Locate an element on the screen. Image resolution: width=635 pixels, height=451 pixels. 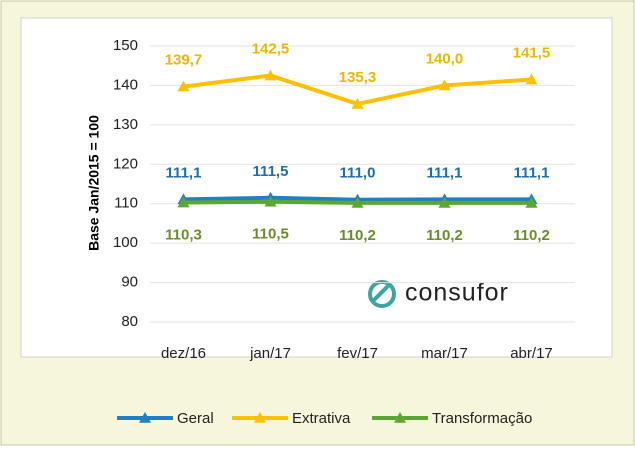
data-label: 140,0 is located at coordinates (445, 58).